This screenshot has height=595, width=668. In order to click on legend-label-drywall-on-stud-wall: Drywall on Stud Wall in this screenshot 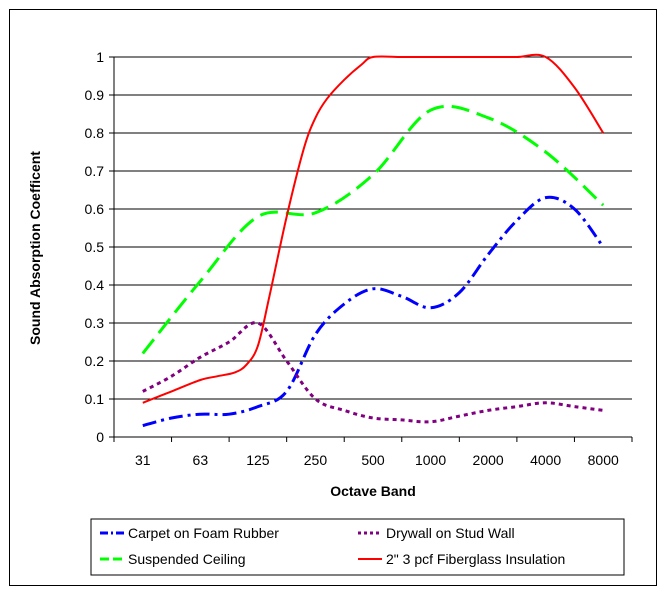, I will do `click(450, 533)`.